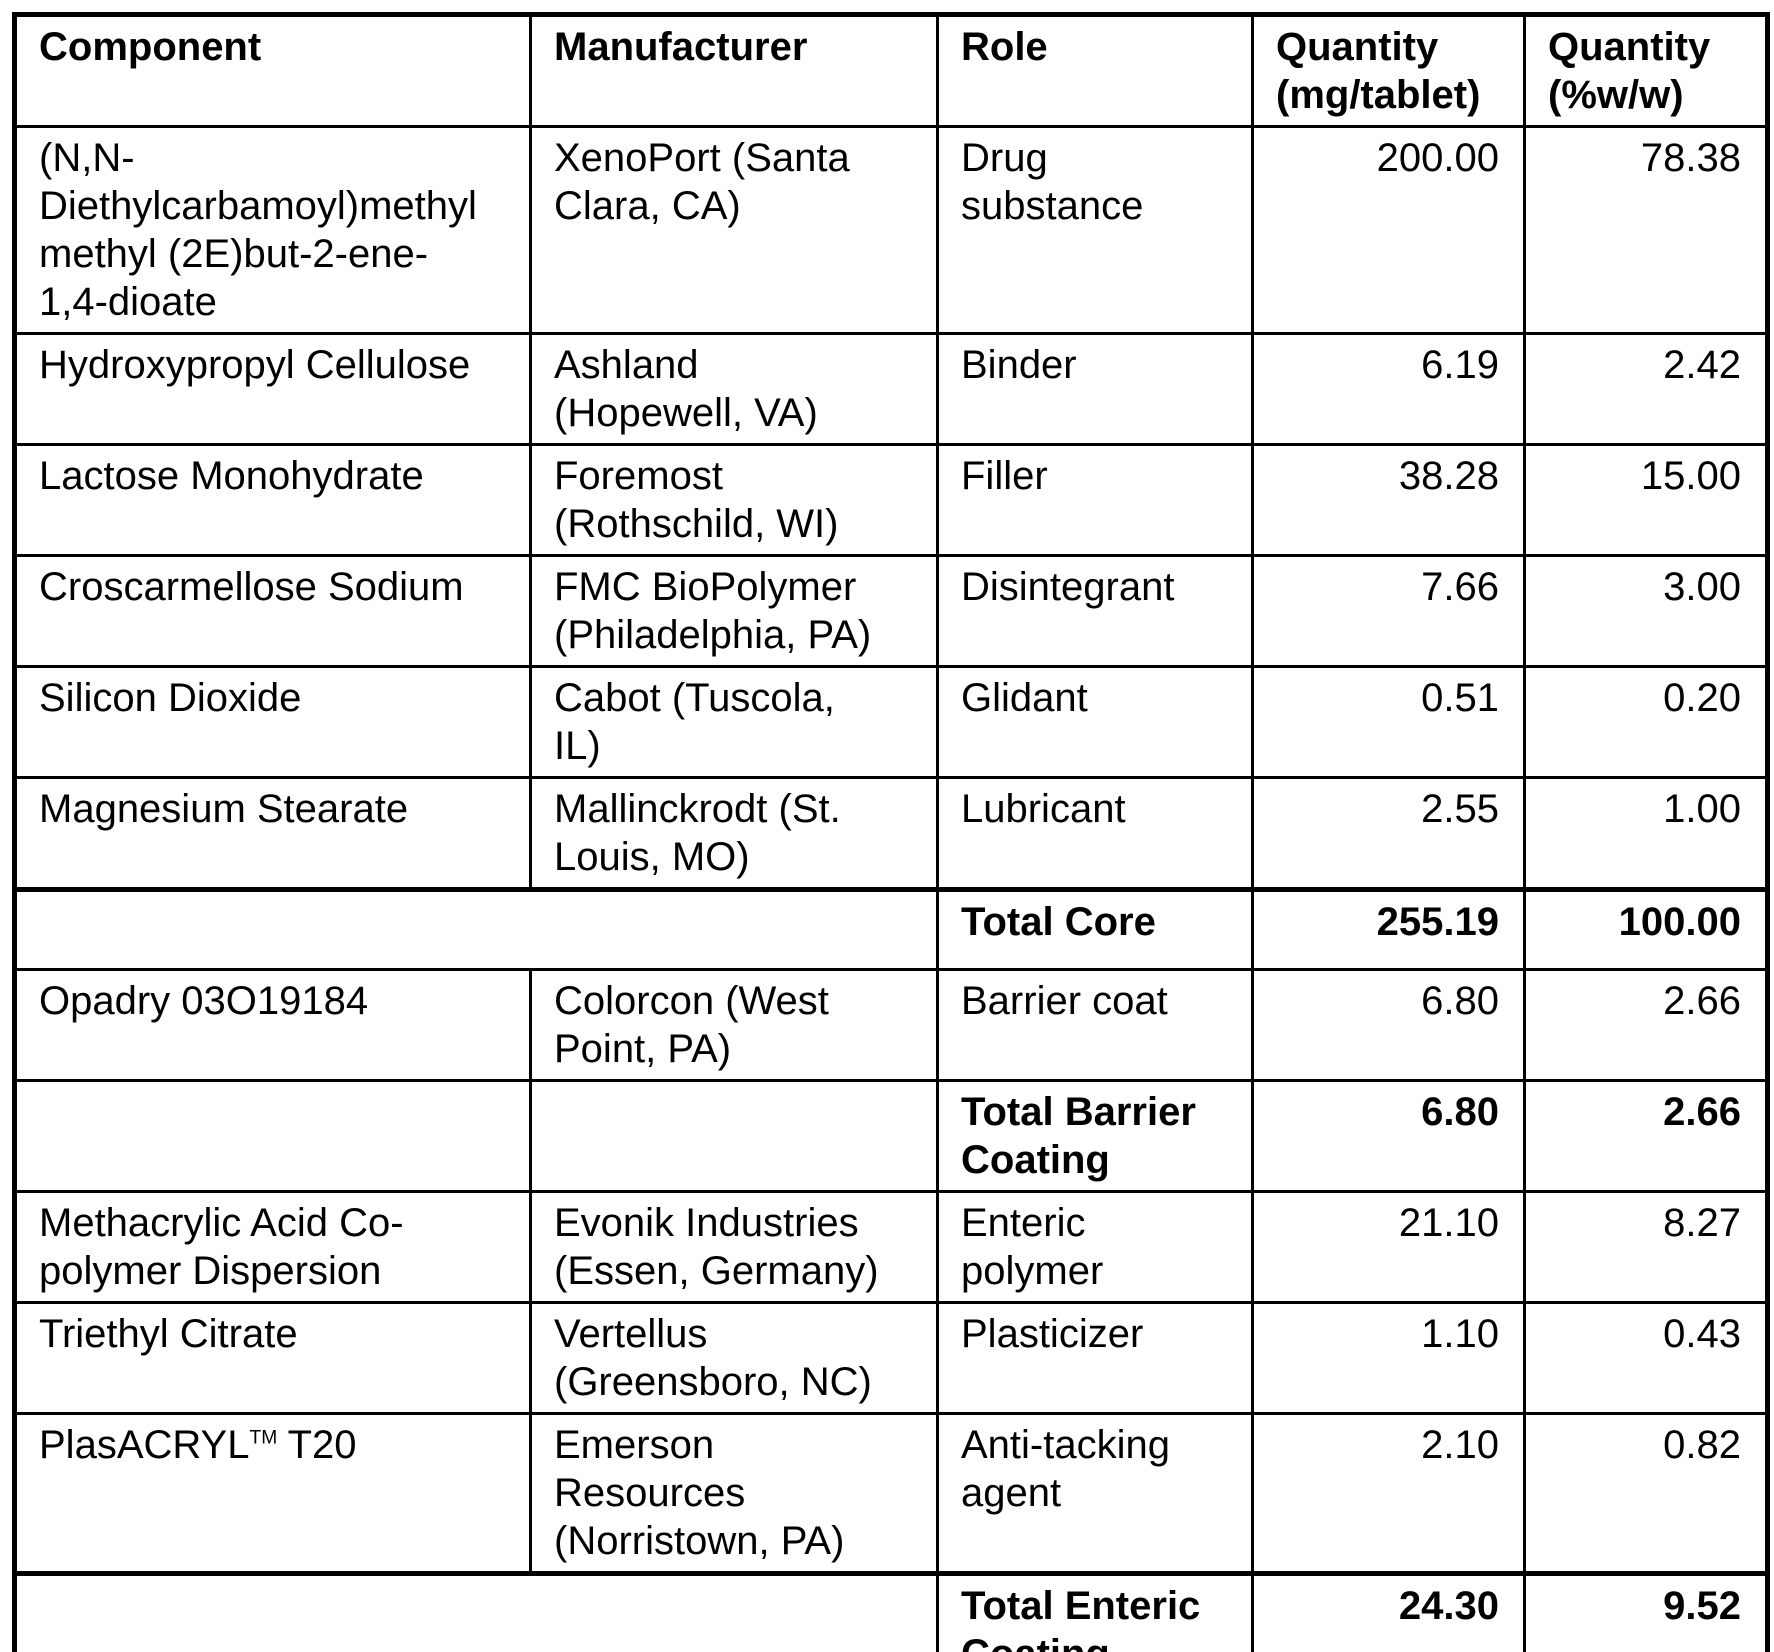  I want to click on component-cell: Triethyl Citrate, so click(272, 1358).